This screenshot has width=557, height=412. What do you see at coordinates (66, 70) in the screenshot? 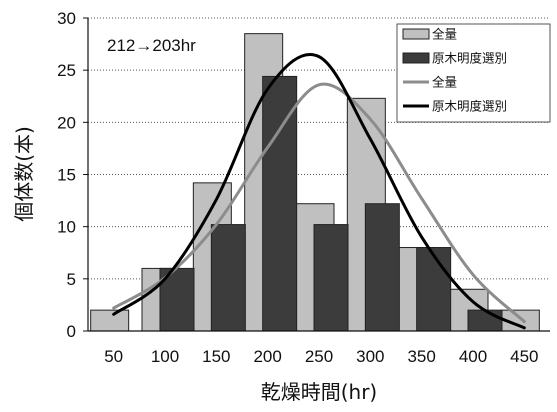
I see `y-tick-label-5: 25` at bounding box center [66, 70].